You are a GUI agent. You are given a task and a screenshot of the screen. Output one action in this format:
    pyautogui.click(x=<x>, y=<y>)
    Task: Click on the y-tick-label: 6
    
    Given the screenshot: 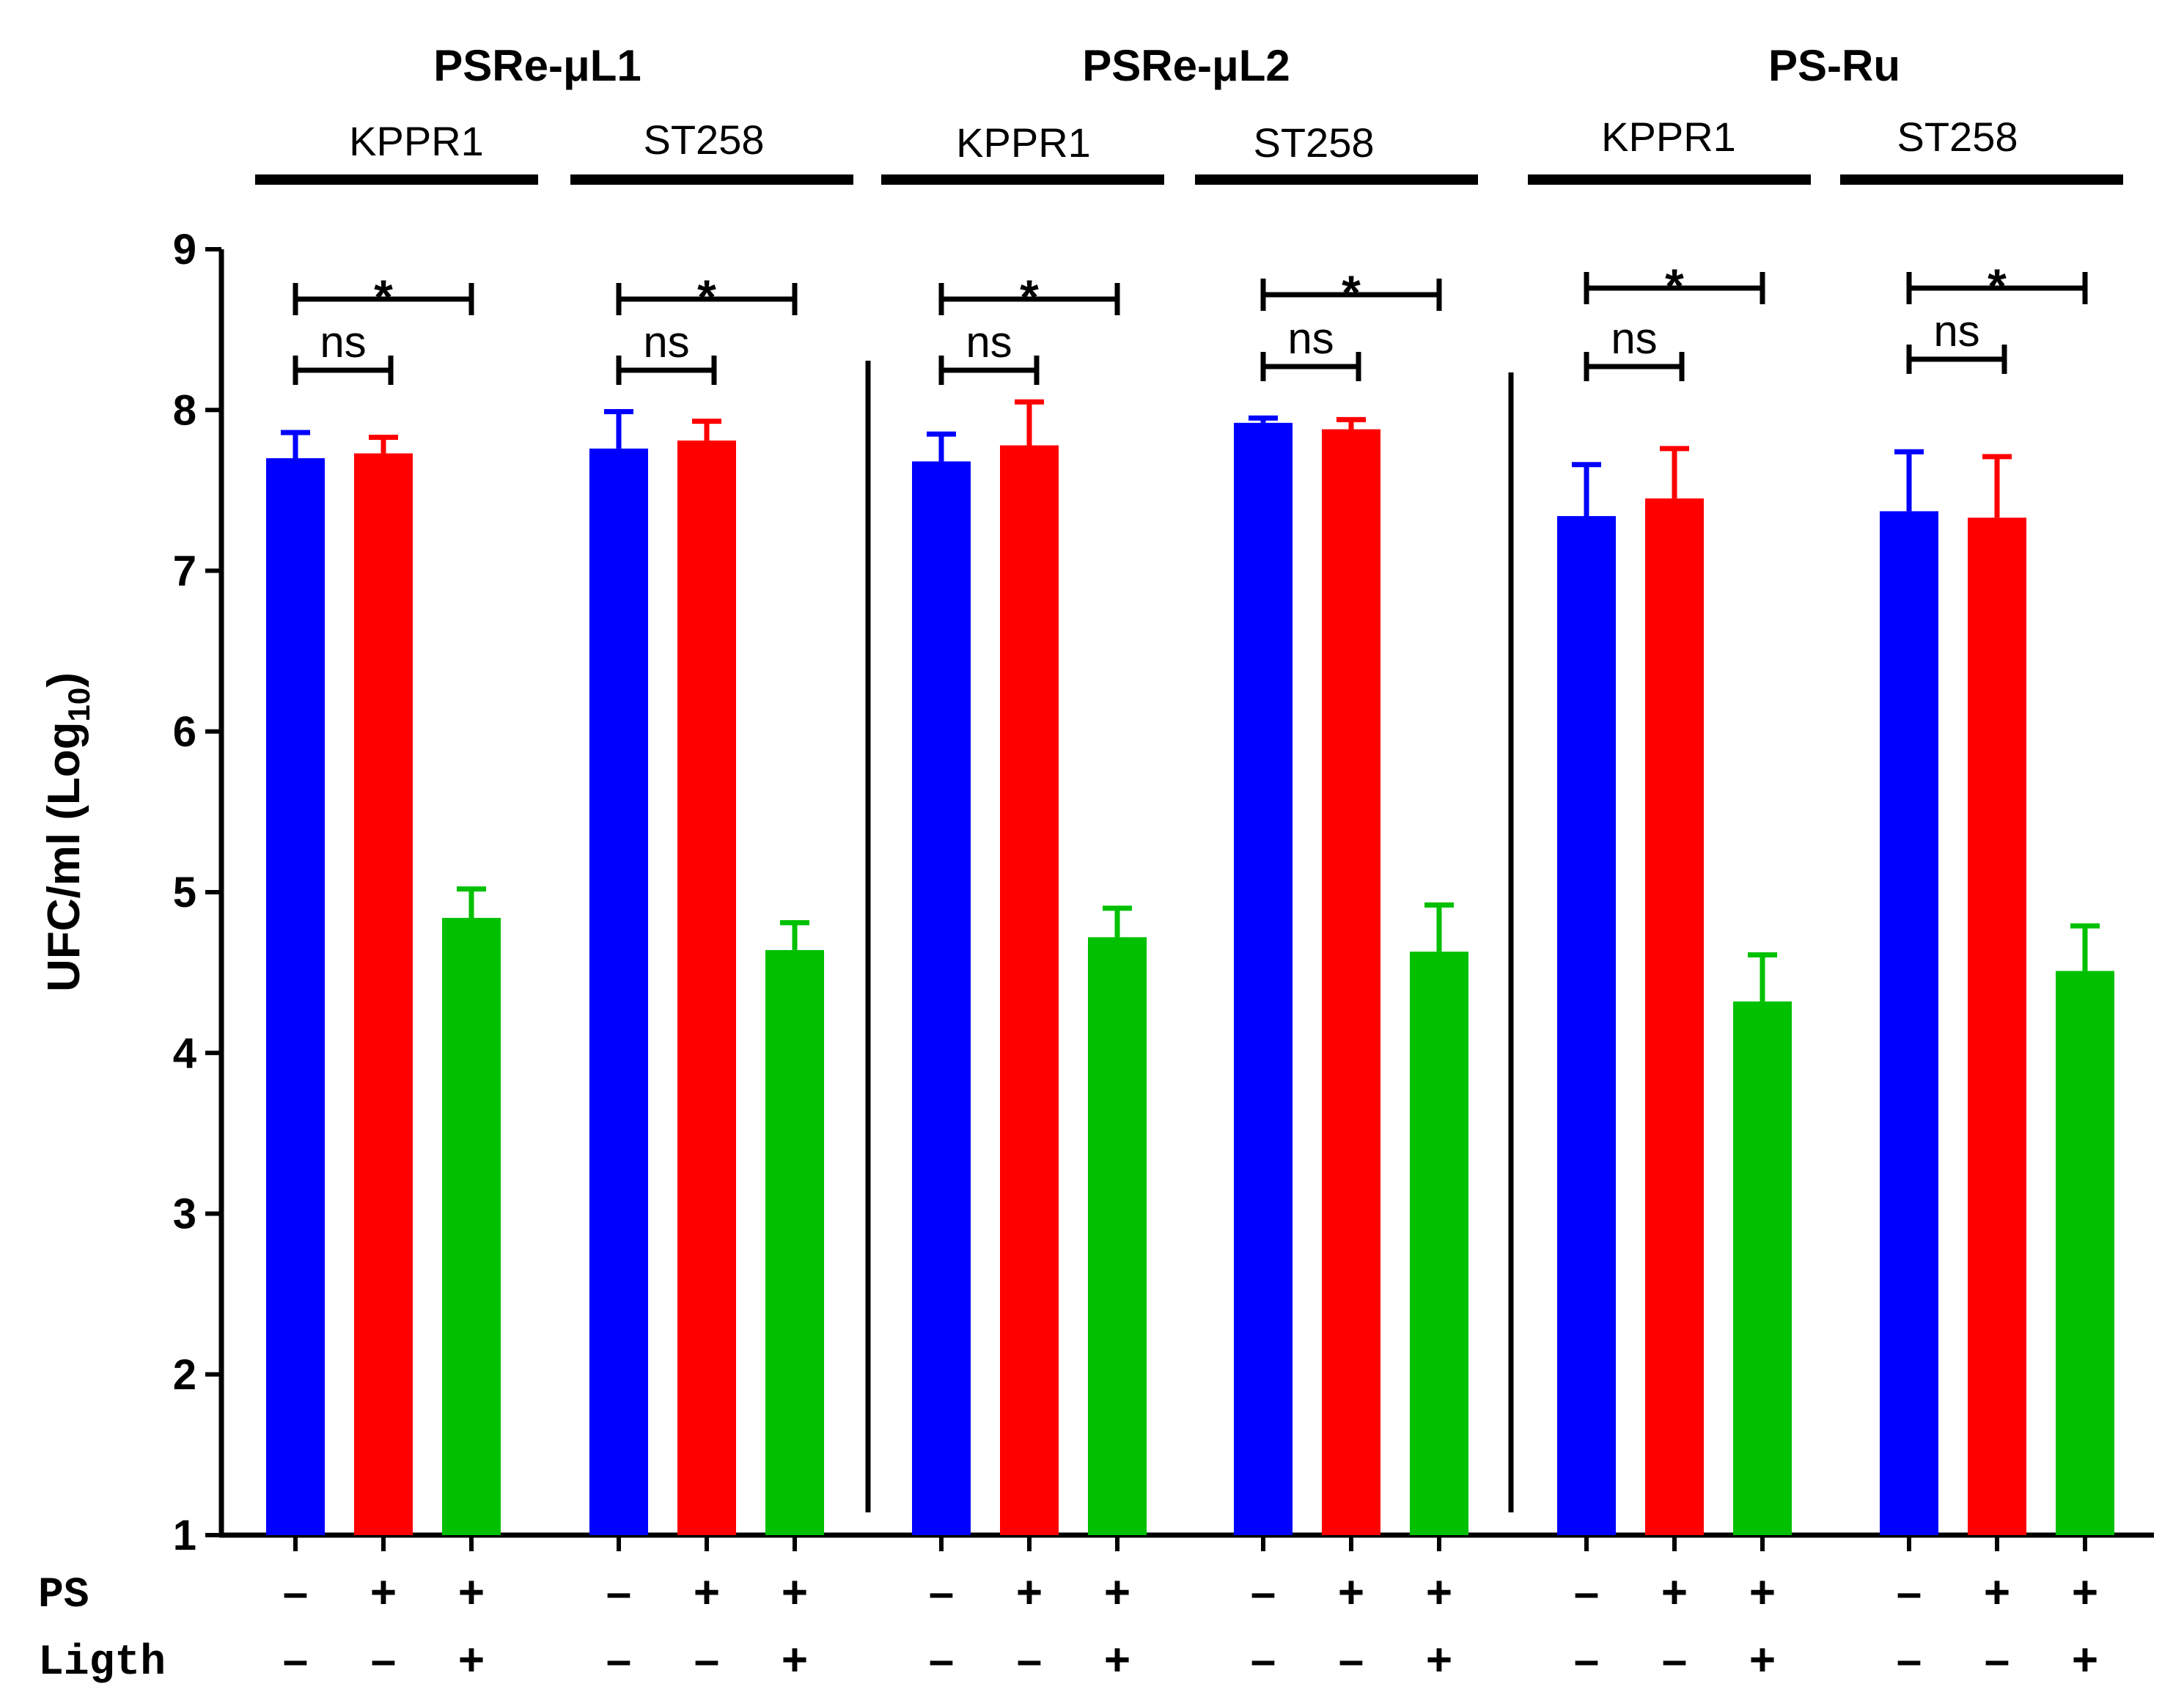 What is the action you would take?
    pyautogui.click(x=184, y=732)
    